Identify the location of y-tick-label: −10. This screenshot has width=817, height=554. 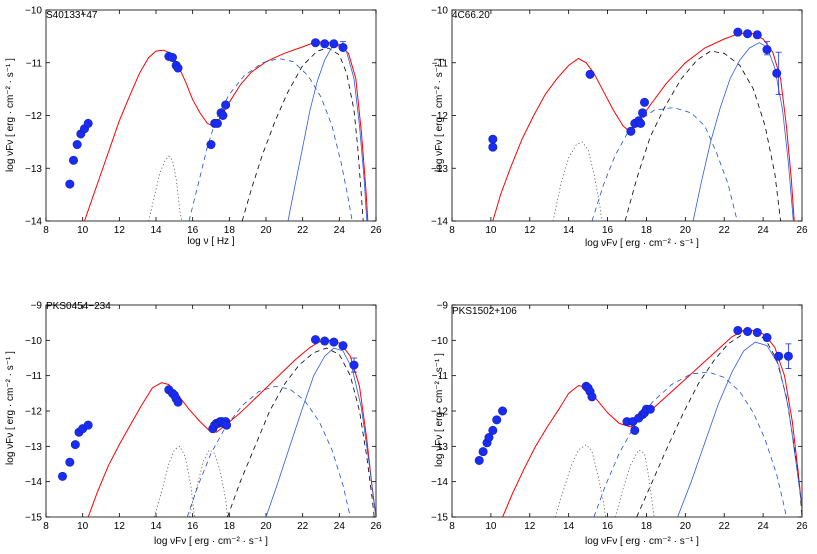
(439, 341).